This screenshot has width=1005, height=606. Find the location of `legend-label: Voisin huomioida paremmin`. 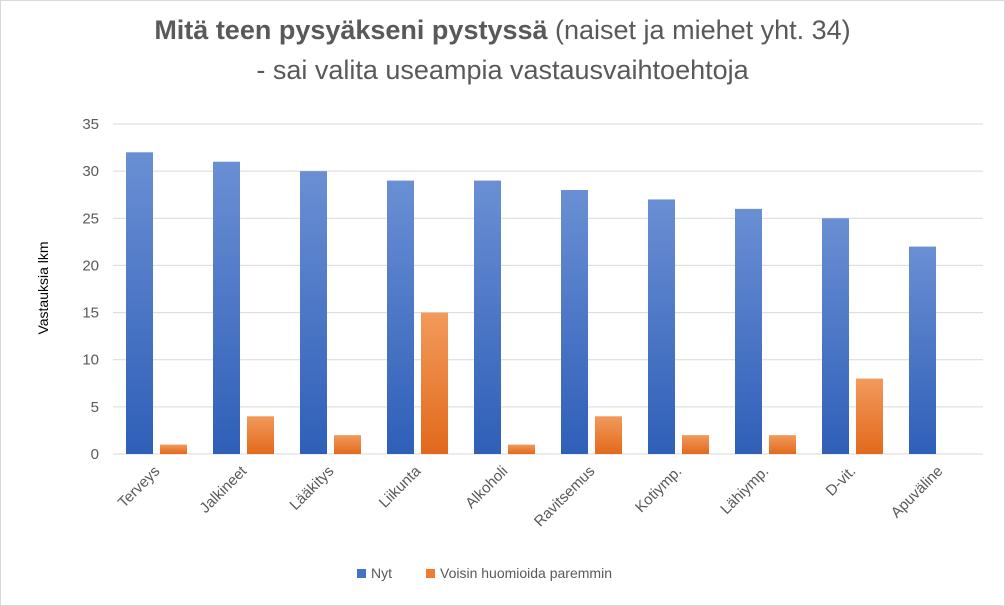

legend-label: Voisin huomioida paremmin is located at coordinates (526, 573).